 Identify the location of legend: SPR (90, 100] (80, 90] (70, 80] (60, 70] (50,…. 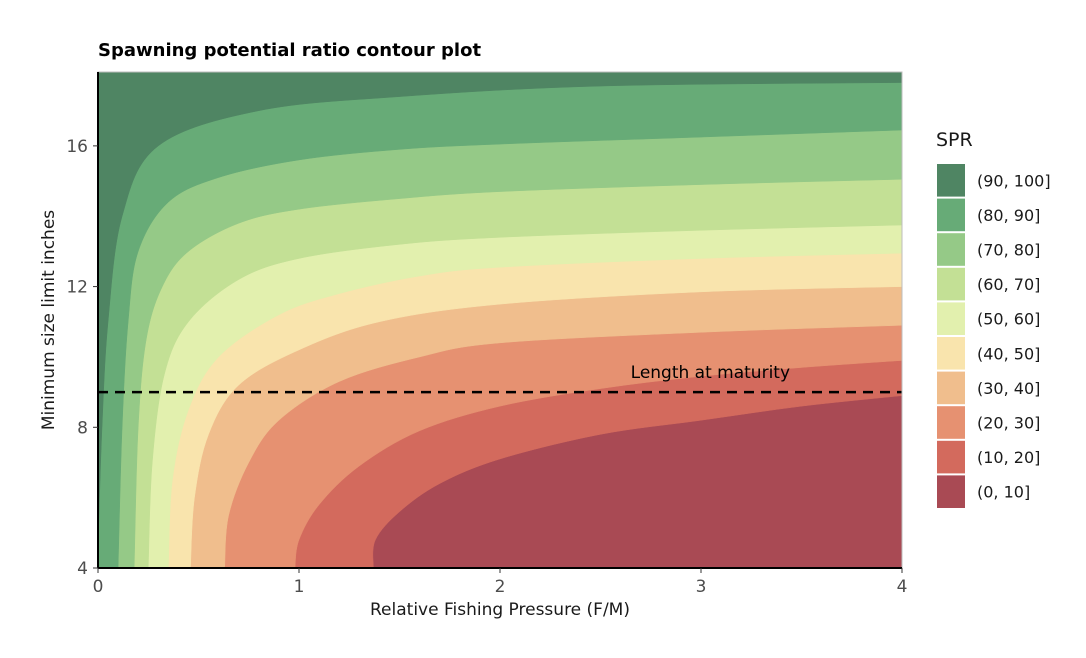
(993, 318).